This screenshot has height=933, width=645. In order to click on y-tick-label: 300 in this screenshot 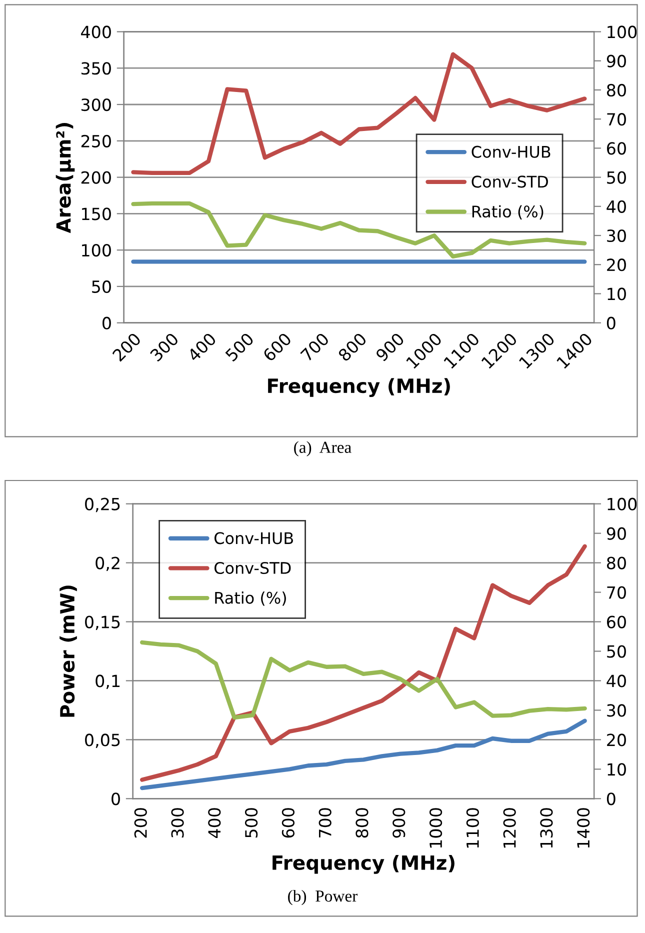, I will do `click(96, 105)`.